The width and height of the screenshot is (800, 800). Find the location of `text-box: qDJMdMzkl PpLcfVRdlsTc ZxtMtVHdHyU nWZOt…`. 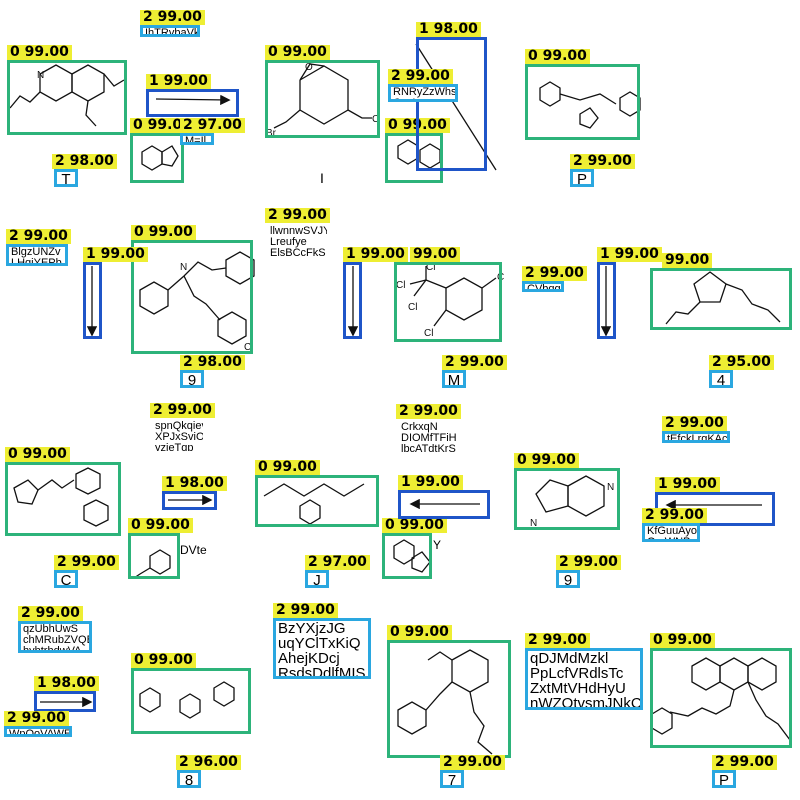

text-box: qDJMdMzkl PpLcfVRdlsTc ZxtMtVHdHyU nWZOt… is located at coordinates (584, 679).